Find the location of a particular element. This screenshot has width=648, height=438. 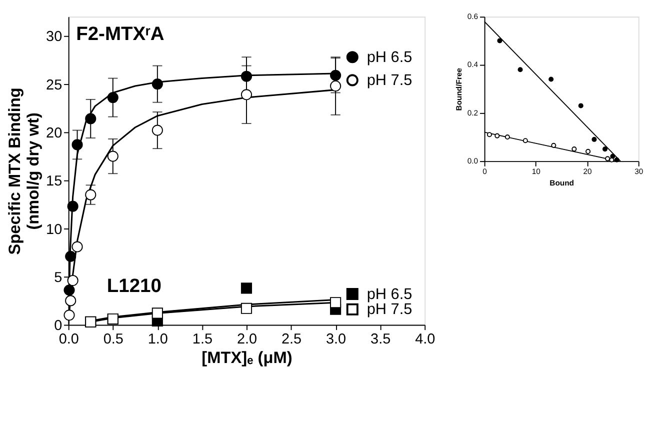

annotation: F2-MTXʳA is located at coordinates (120, 34).